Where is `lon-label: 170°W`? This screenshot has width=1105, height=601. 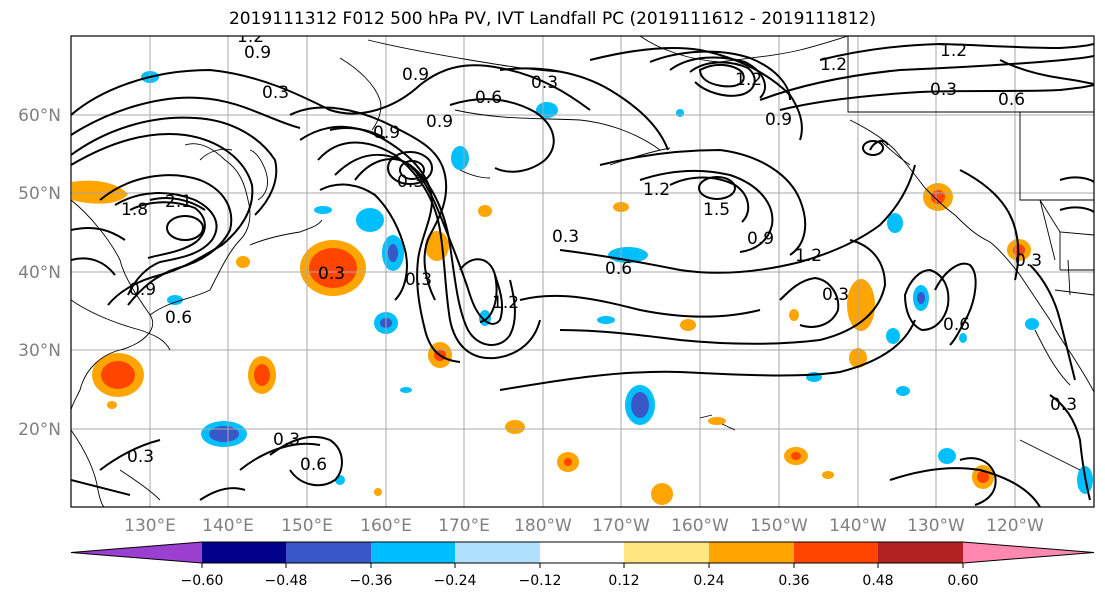 lon-label: 170°W is located at coordinates (621, 526).